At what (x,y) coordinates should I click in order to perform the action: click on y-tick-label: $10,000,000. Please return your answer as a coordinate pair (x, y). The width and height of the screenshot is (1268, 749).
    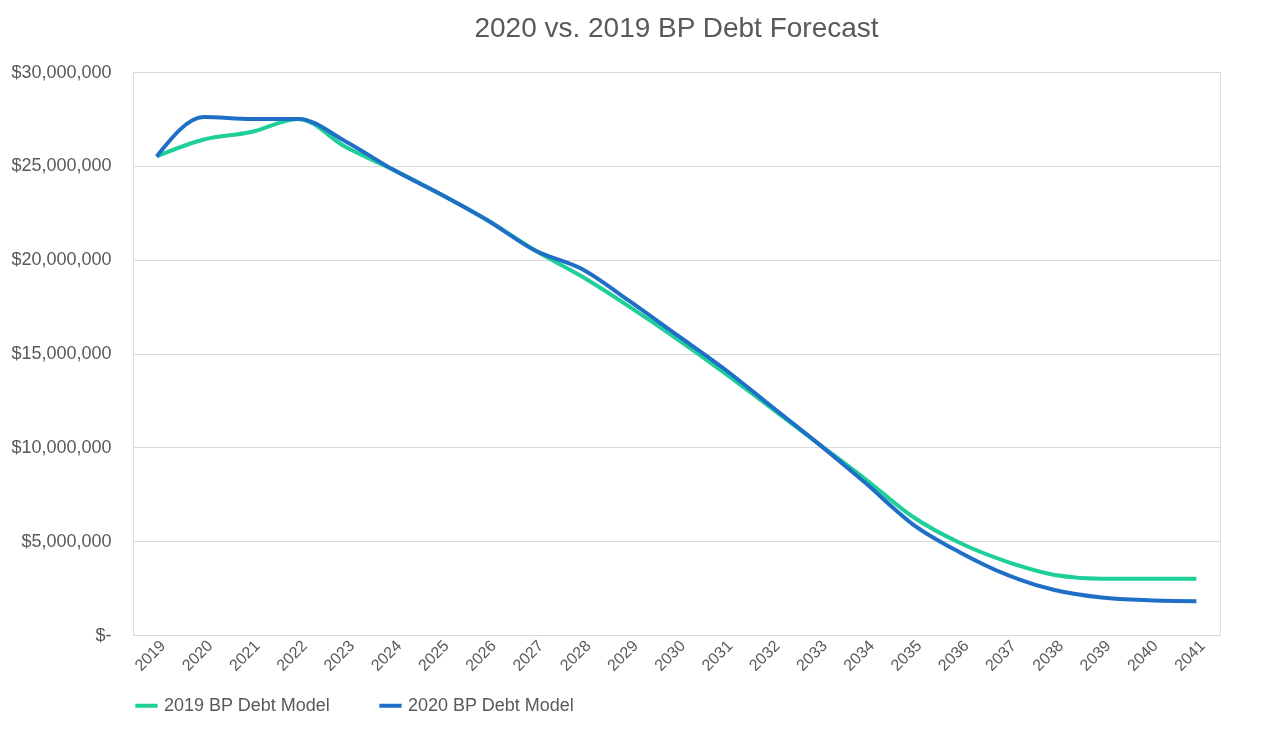
    Looking at the image, I should click on (61, 446).